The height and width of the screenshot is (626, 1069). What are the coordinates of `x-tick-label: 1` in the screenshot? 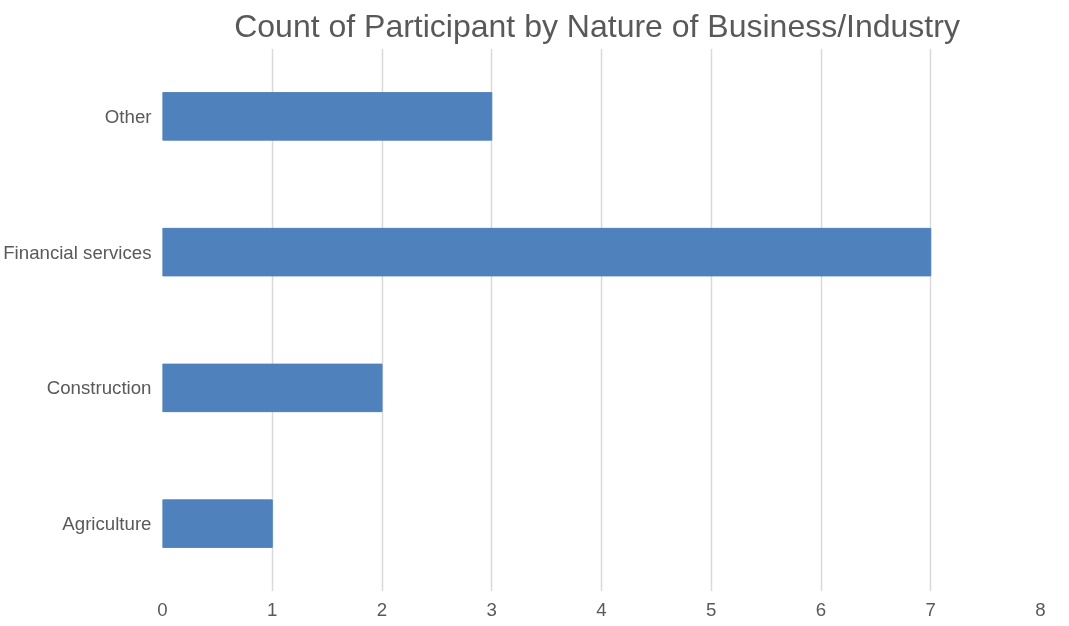 It's located at (272, 609).